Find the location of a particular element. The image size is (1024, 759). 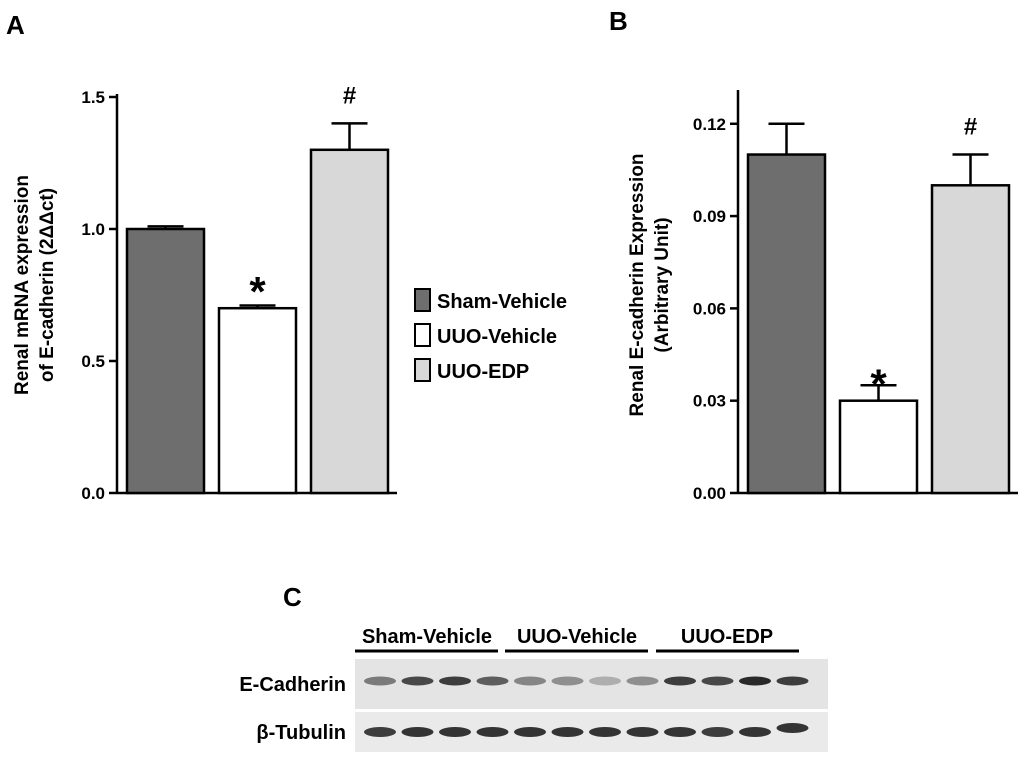

chart-b-bar-uuo-vehicle is located at coordinates (878, 447).